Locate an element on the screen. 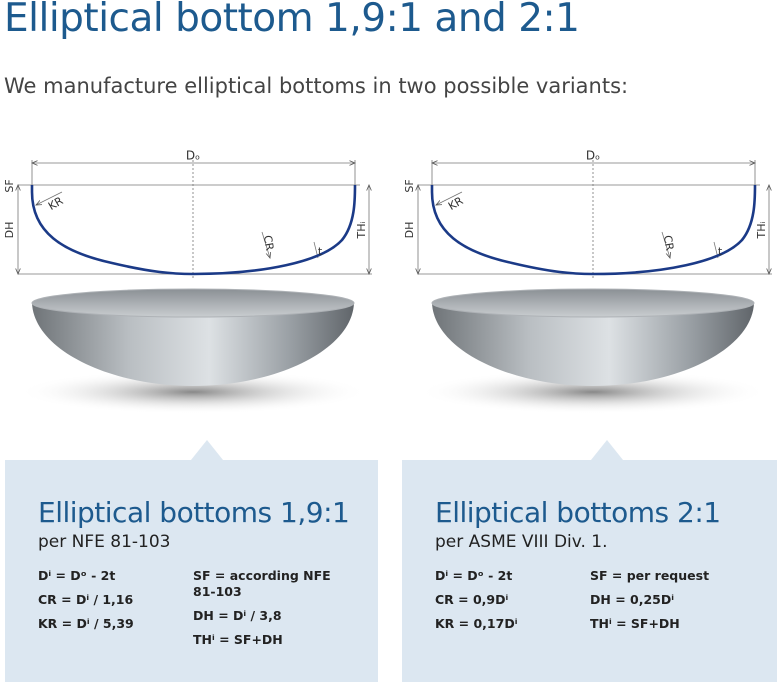  formula: CR = 0,9Dⁱ is located at coordinates (472, 599).